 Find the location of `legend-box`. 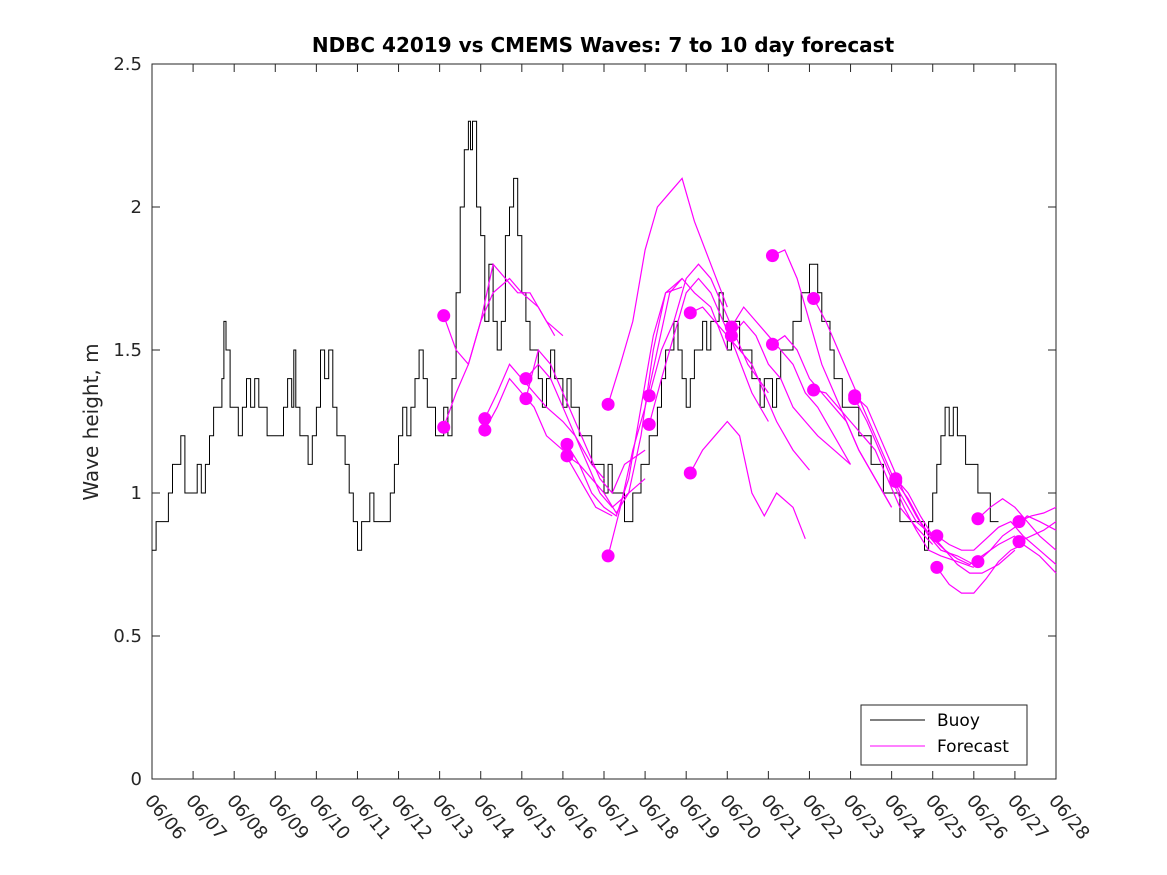

legend-box is located at coordinates (944, 735).